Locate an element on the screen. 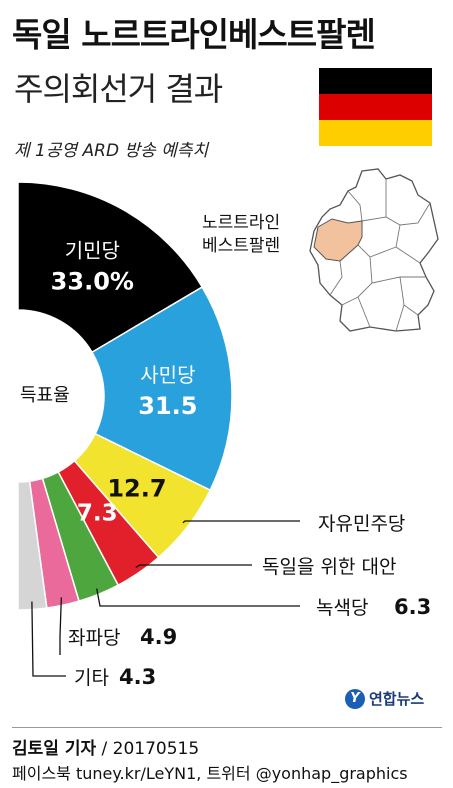  page-title-line2: 주의회선거 결과 is located at coordinates (118, 89).